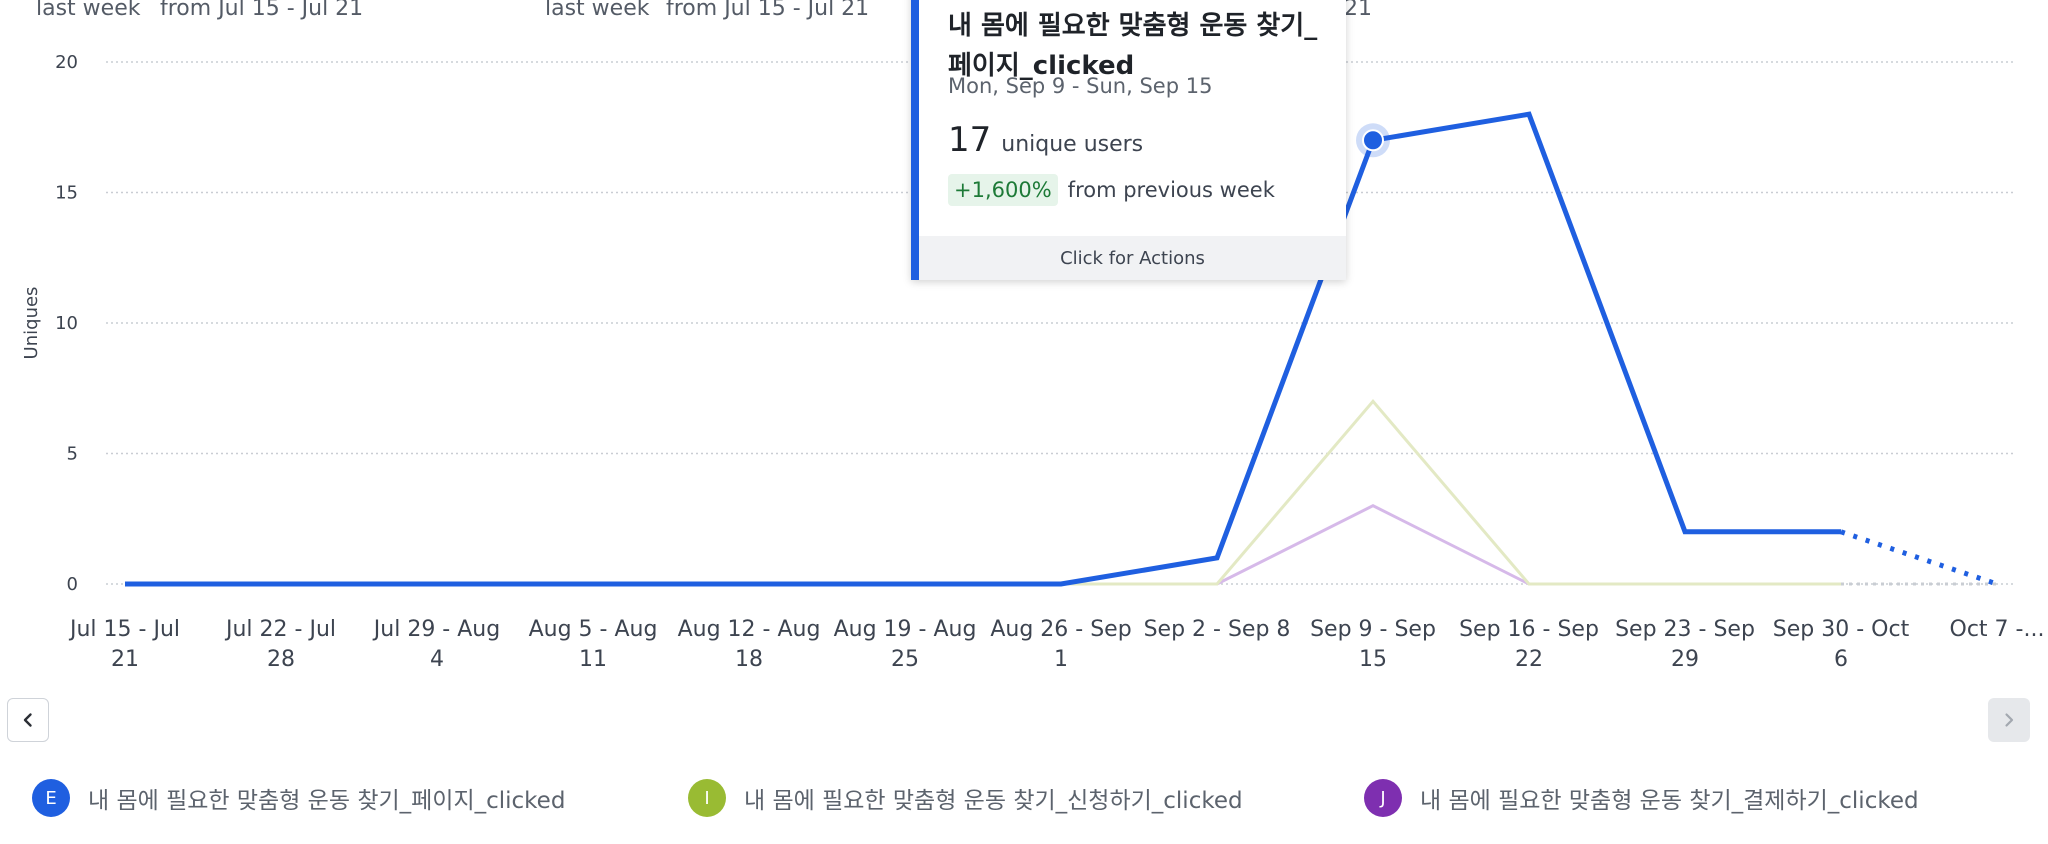 This screenshot has height=844, width=2048. I want to click on x-tick-label: Aug 26 - Sep 1, so click(1060, 644).